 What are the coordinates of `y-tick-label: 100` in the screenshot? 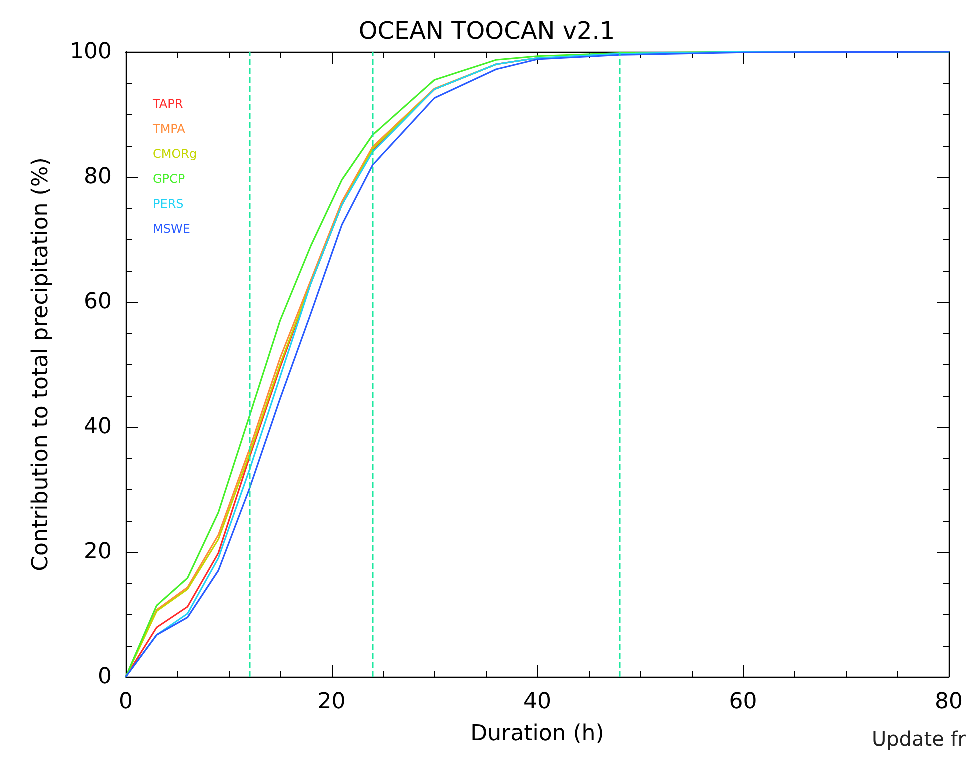 It's located at (91, 52).